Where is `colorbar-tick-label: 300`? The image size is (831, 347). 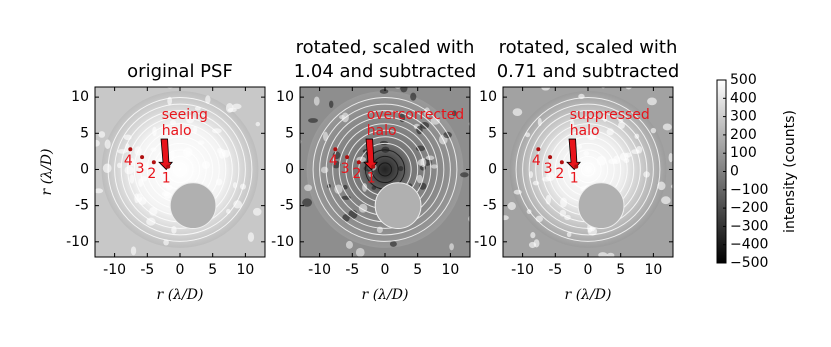 colorbar-tick-label: 300 is located at coordinates (743, 117).